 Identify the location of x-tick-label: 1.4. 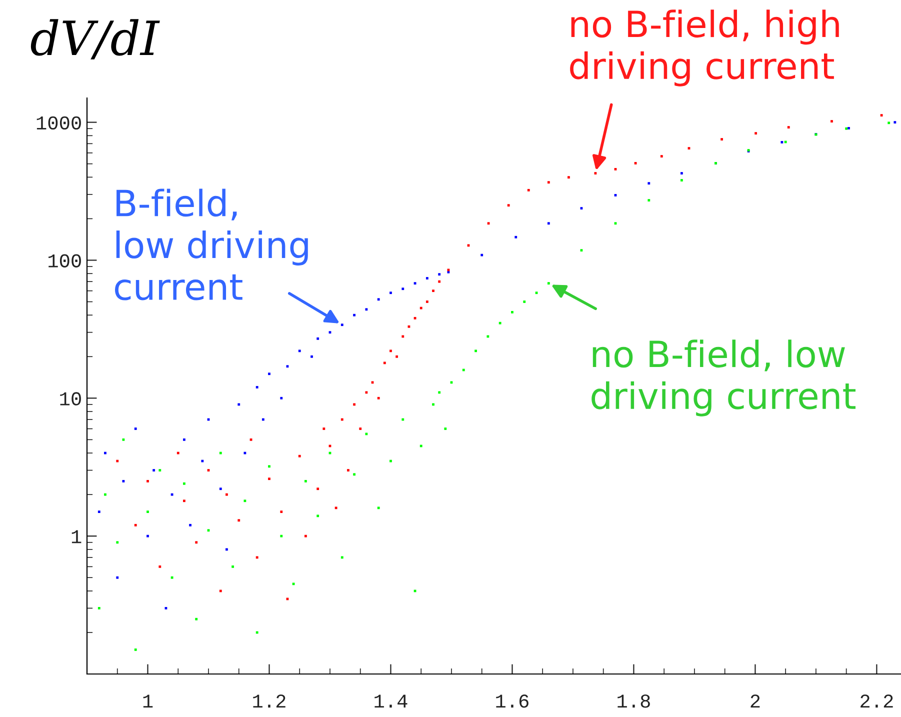
(391, 701).